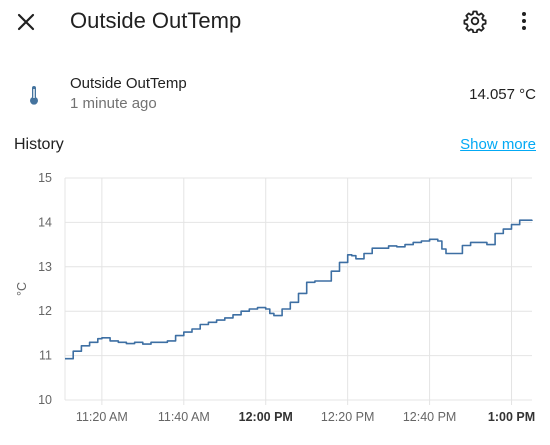  What do you see at coordinates (45, 222) in the screenshot?
I see `y-tick-label: 14` at bounding box center [45, 222].